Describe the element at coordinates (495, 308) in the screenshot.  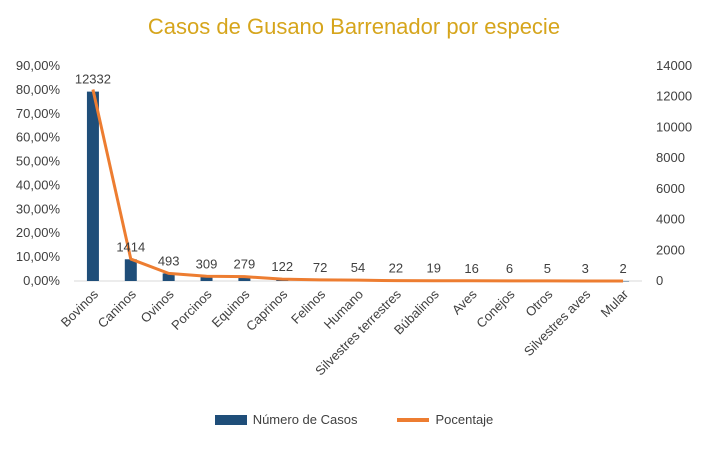
I see `x-axis-tick-label: Conejos` at that location.